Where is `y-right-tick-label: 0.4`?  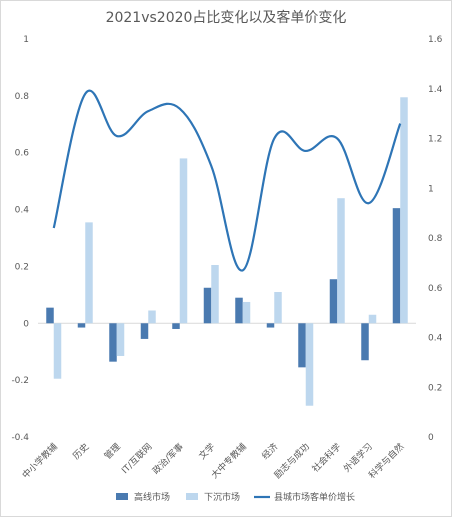
y-right-tick-label: 0.4 is located at coordinates (435, 339).